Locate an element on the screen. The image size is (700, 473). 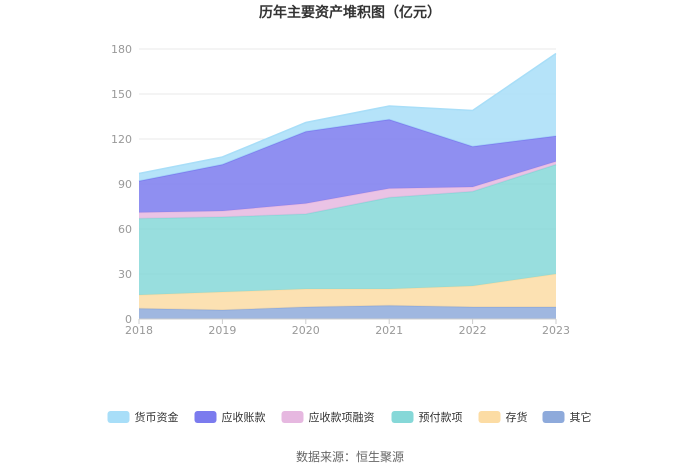
x-tick-label: 2021 is located at coordinates (389, 330).